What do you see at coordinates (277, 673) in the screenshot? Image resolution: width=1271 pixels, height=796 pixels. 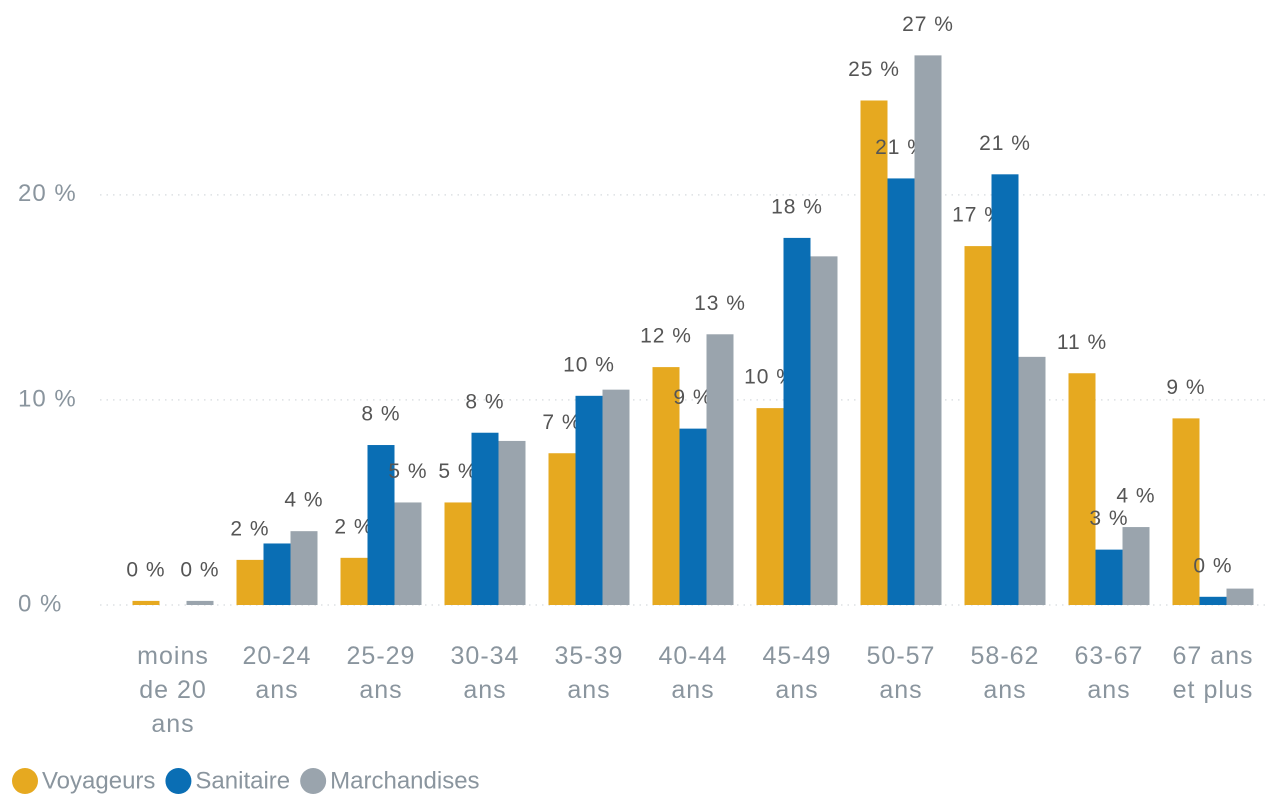 I see `x-tick-label: 20-24 ans` at bounding box center [277, 673].